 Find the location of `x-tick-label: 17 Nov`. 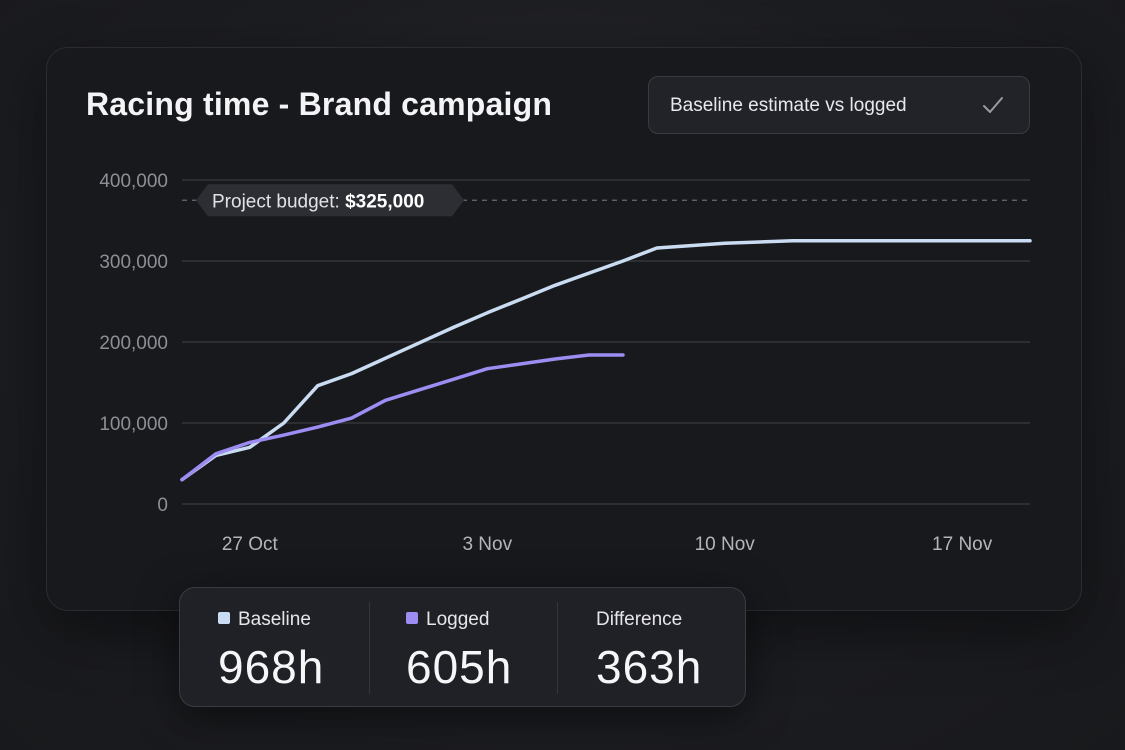

x-tick-label: 17 Nov is located at coordinates (962, 544).